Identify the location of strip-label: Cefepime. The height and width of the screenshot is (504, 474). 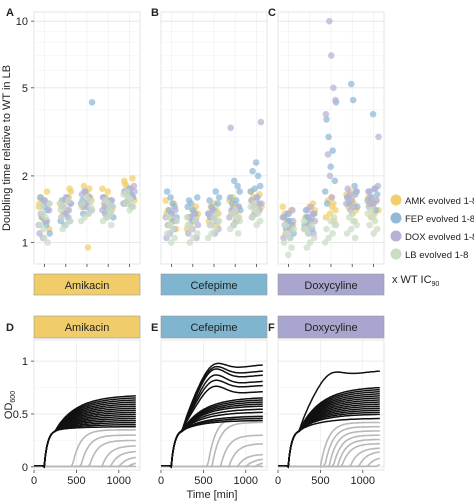
(213, 286).